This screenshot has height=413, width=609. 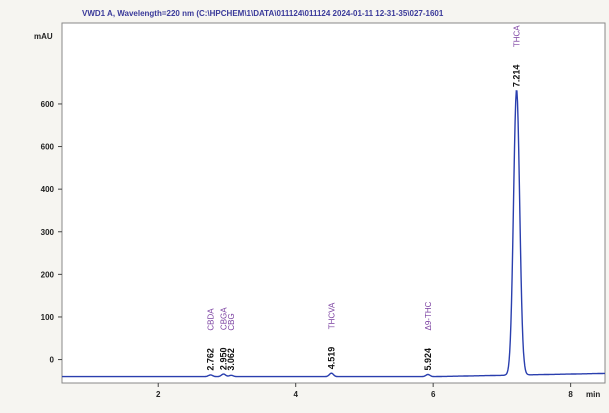 What do you see at coordinates (295, 394) in the screenshot?
I see `x-tick-label: 4` at bounding box center [295, 394].